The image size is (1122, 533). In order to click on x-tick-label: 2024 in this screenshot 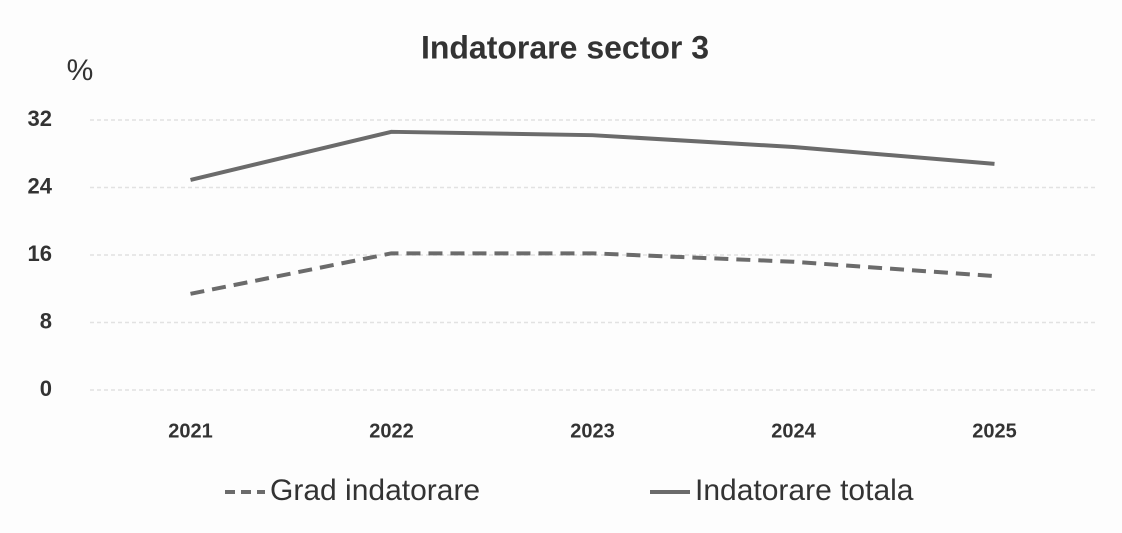, I will do `click(793, 431)`.